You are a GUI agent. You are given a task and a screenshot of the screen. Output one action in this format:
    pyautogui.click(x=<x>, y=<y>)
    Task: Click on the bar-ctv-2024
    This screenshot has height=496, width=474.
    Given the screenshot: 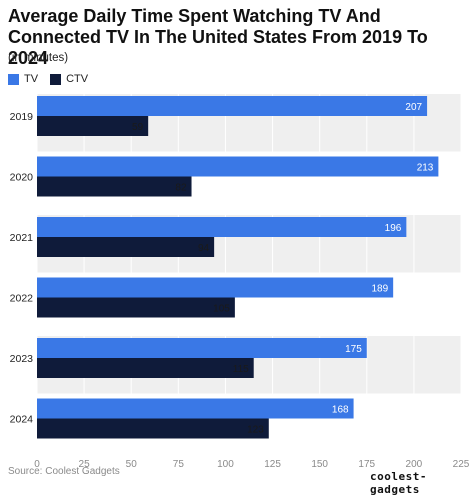 What is the action you would take?
    pyautogui.click(x=153, y=428)
    